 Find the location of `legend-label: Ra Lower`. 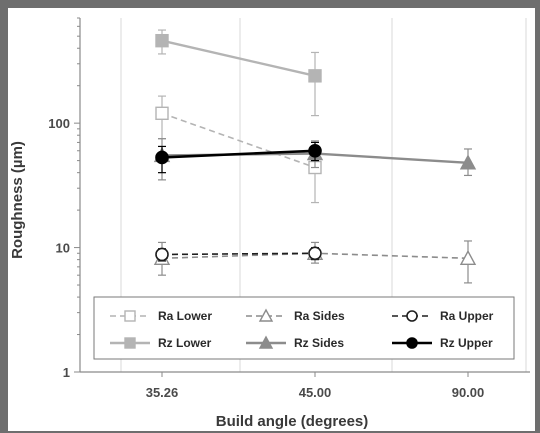

legend-label: Ra Lower is located at coordinates (185, 316).